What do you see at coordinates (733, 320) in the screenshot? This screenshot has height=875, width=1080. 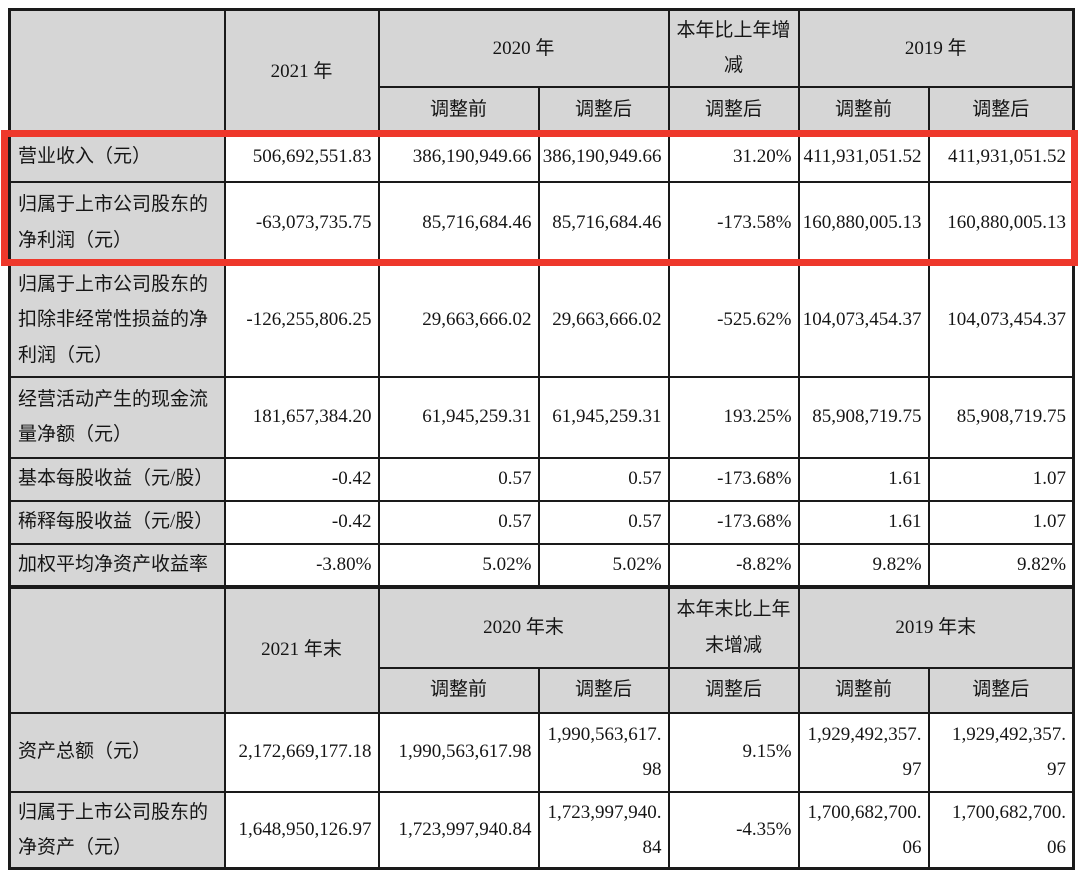 I see `cell-value: -525.62%` at bounding box center [733, 320].